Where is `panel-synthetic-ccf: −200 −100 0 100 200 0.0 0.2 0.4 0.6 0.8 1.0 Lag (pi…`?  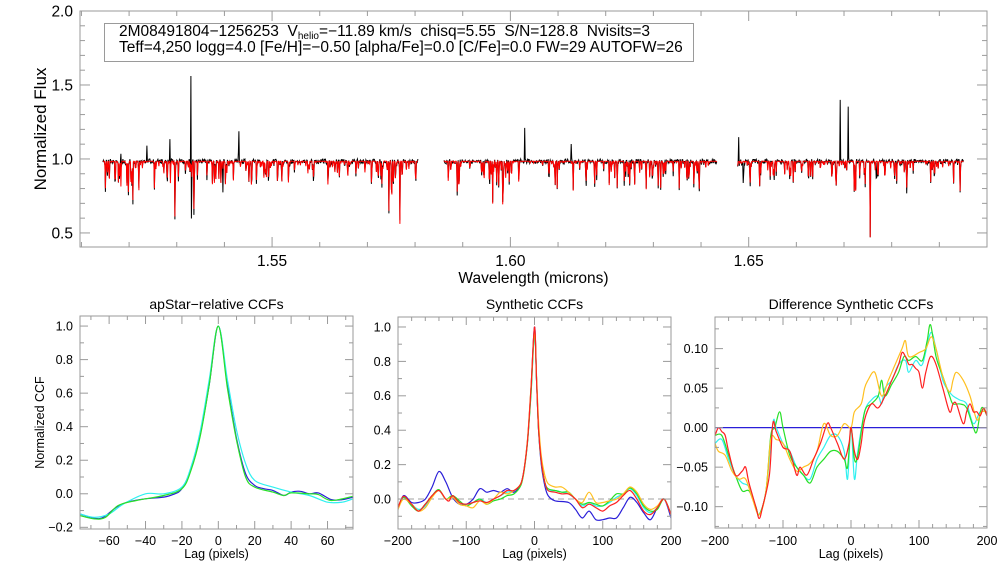 panel-synthetic-ccf: −200 −100 0 100 200 0.0 0.2 0.4 0.6 0.8 1.0 Lag (pi… is located at coordinates (528, 428).